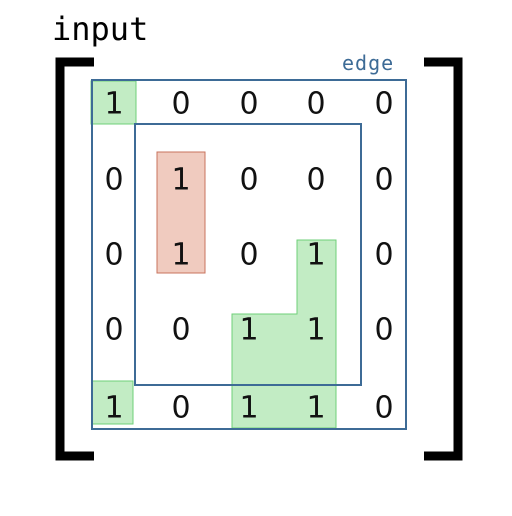 The image size is (512, 516). What do you see at coordinates (315, 330) in the screenshot?
I see `matrix-cell-r3-c3: 1` at bounding box center [315, 330].